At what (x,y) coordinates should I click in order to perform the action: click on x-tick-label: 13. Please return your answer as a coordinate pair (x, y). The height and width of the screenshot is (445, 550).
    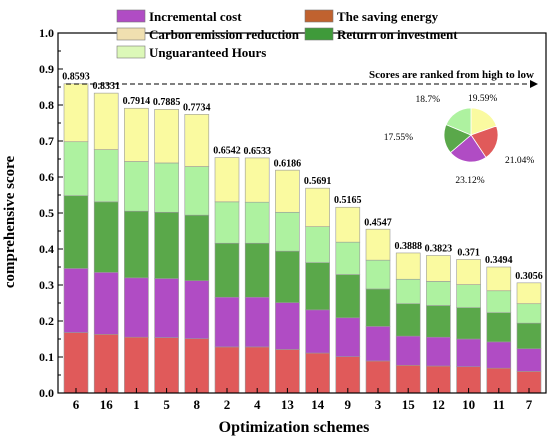
    Looking at the image, I should click on (288, 404).